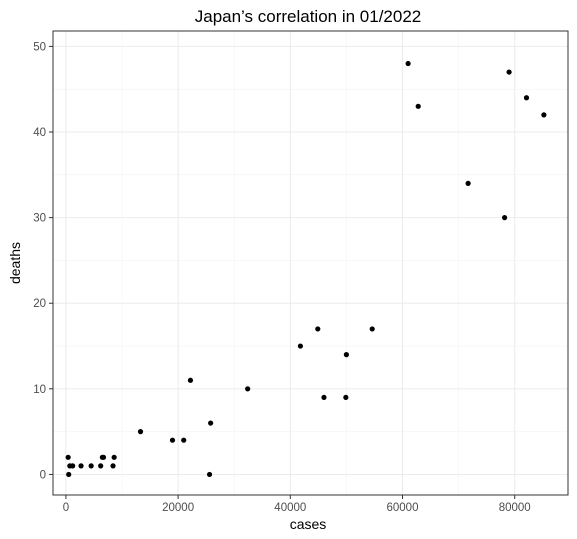  I want to click on x-tick-label: 40000, so click(290, 508).